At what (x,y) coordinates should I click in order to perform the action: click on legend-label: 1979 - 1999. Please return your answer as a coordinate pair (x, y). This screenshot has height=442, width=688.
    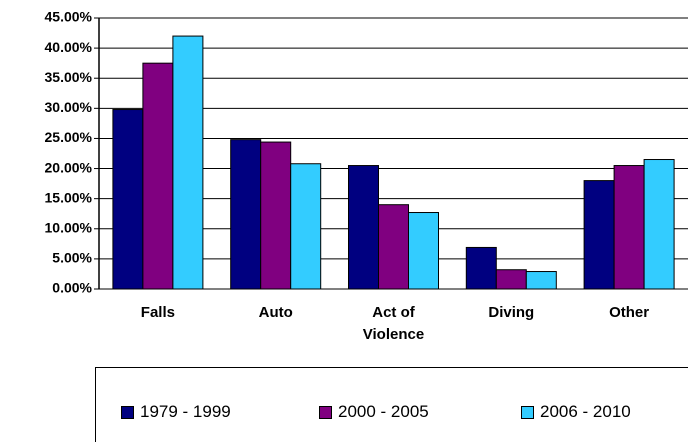
    Looking at the image, I should click on (185, 411).